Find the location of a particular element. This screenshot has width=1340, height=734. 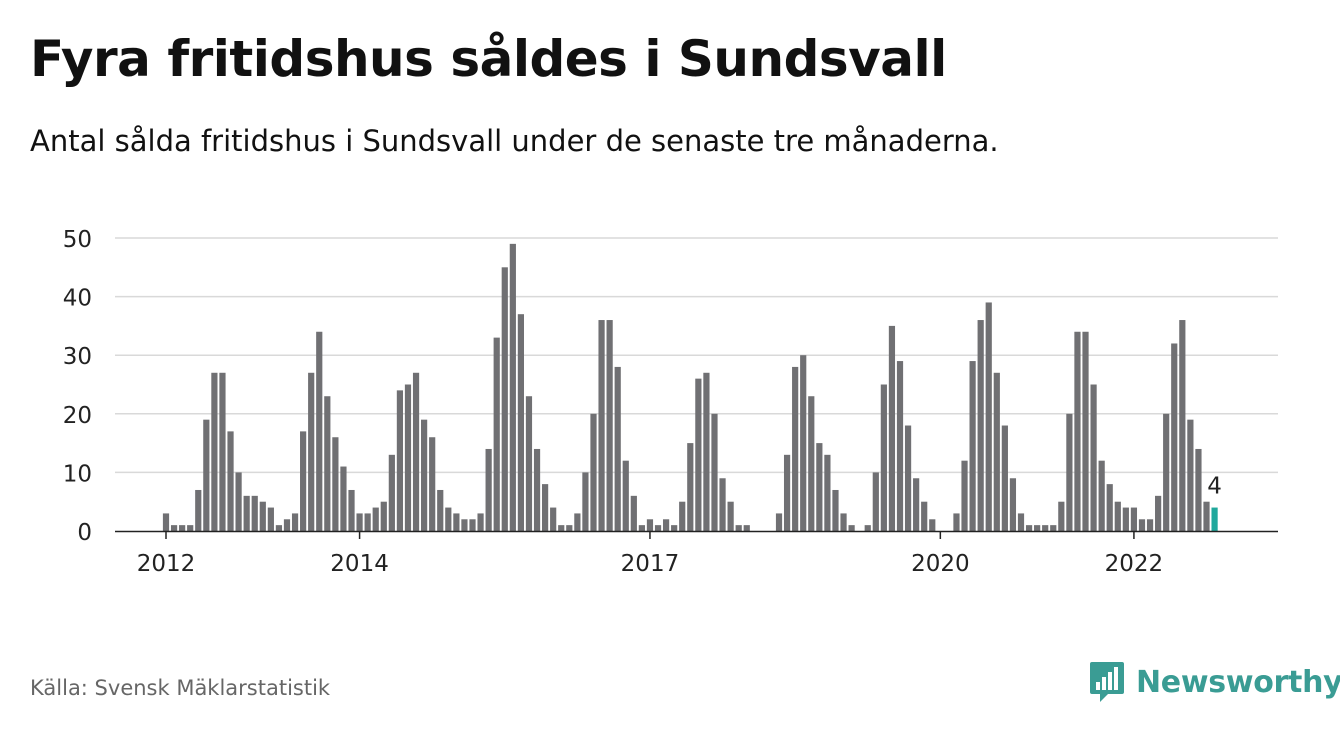

y-tick-label: 10 is located at coordinates (77, 474).